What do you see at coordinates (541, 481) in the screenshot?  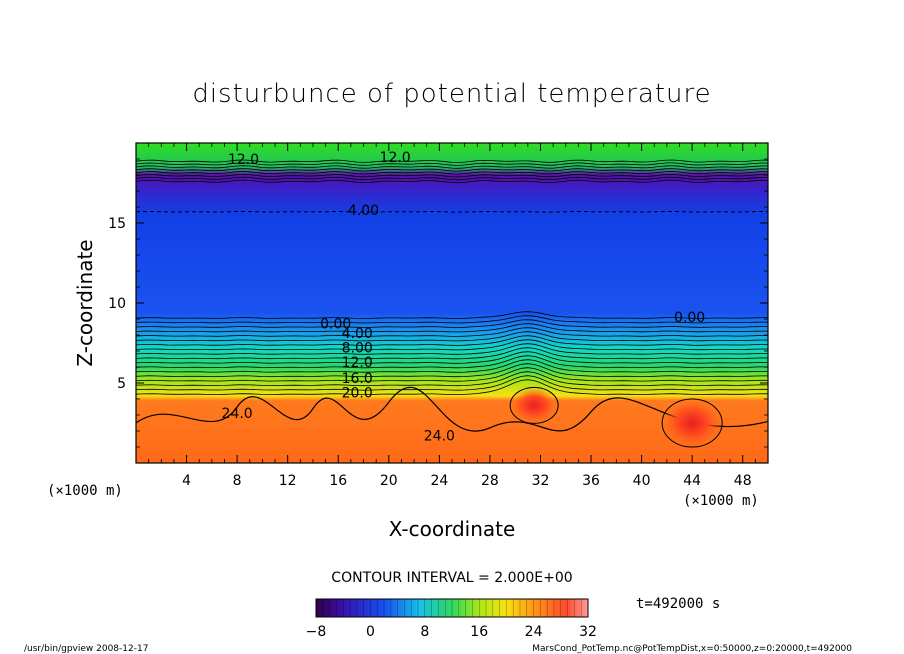 I see `x-tick-label: 32` at bounding box center [541, 481].